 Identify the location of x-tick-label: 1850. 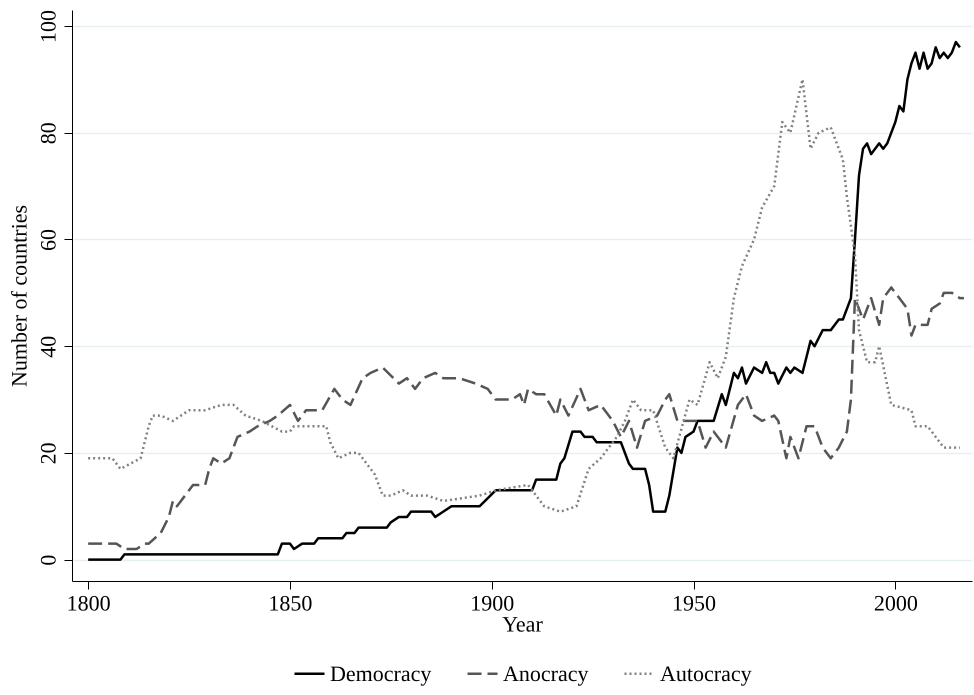
(290, 603).